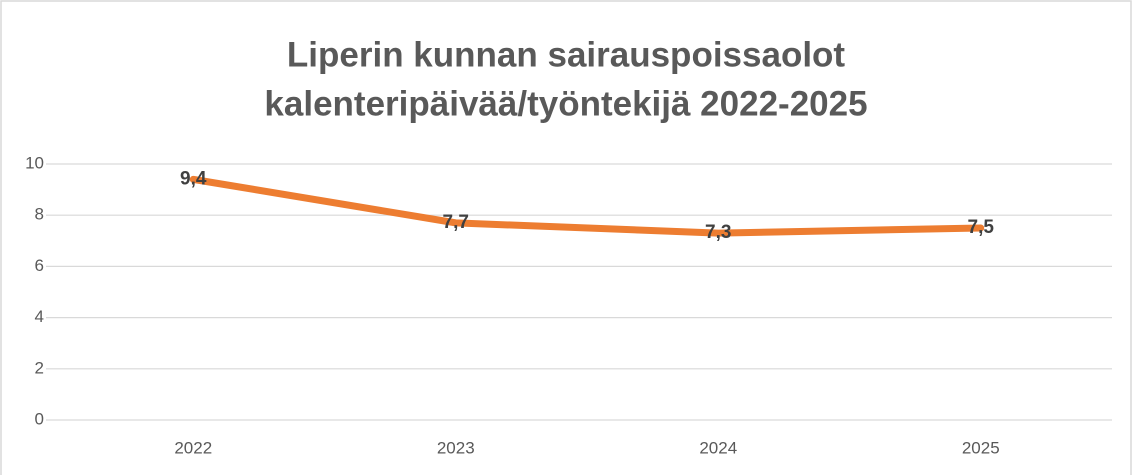 The height and width of the screenshot is (475, 1132). I want to click on chart-title: Liperin kunnan sairauspoissaolot, so click(566, 54).